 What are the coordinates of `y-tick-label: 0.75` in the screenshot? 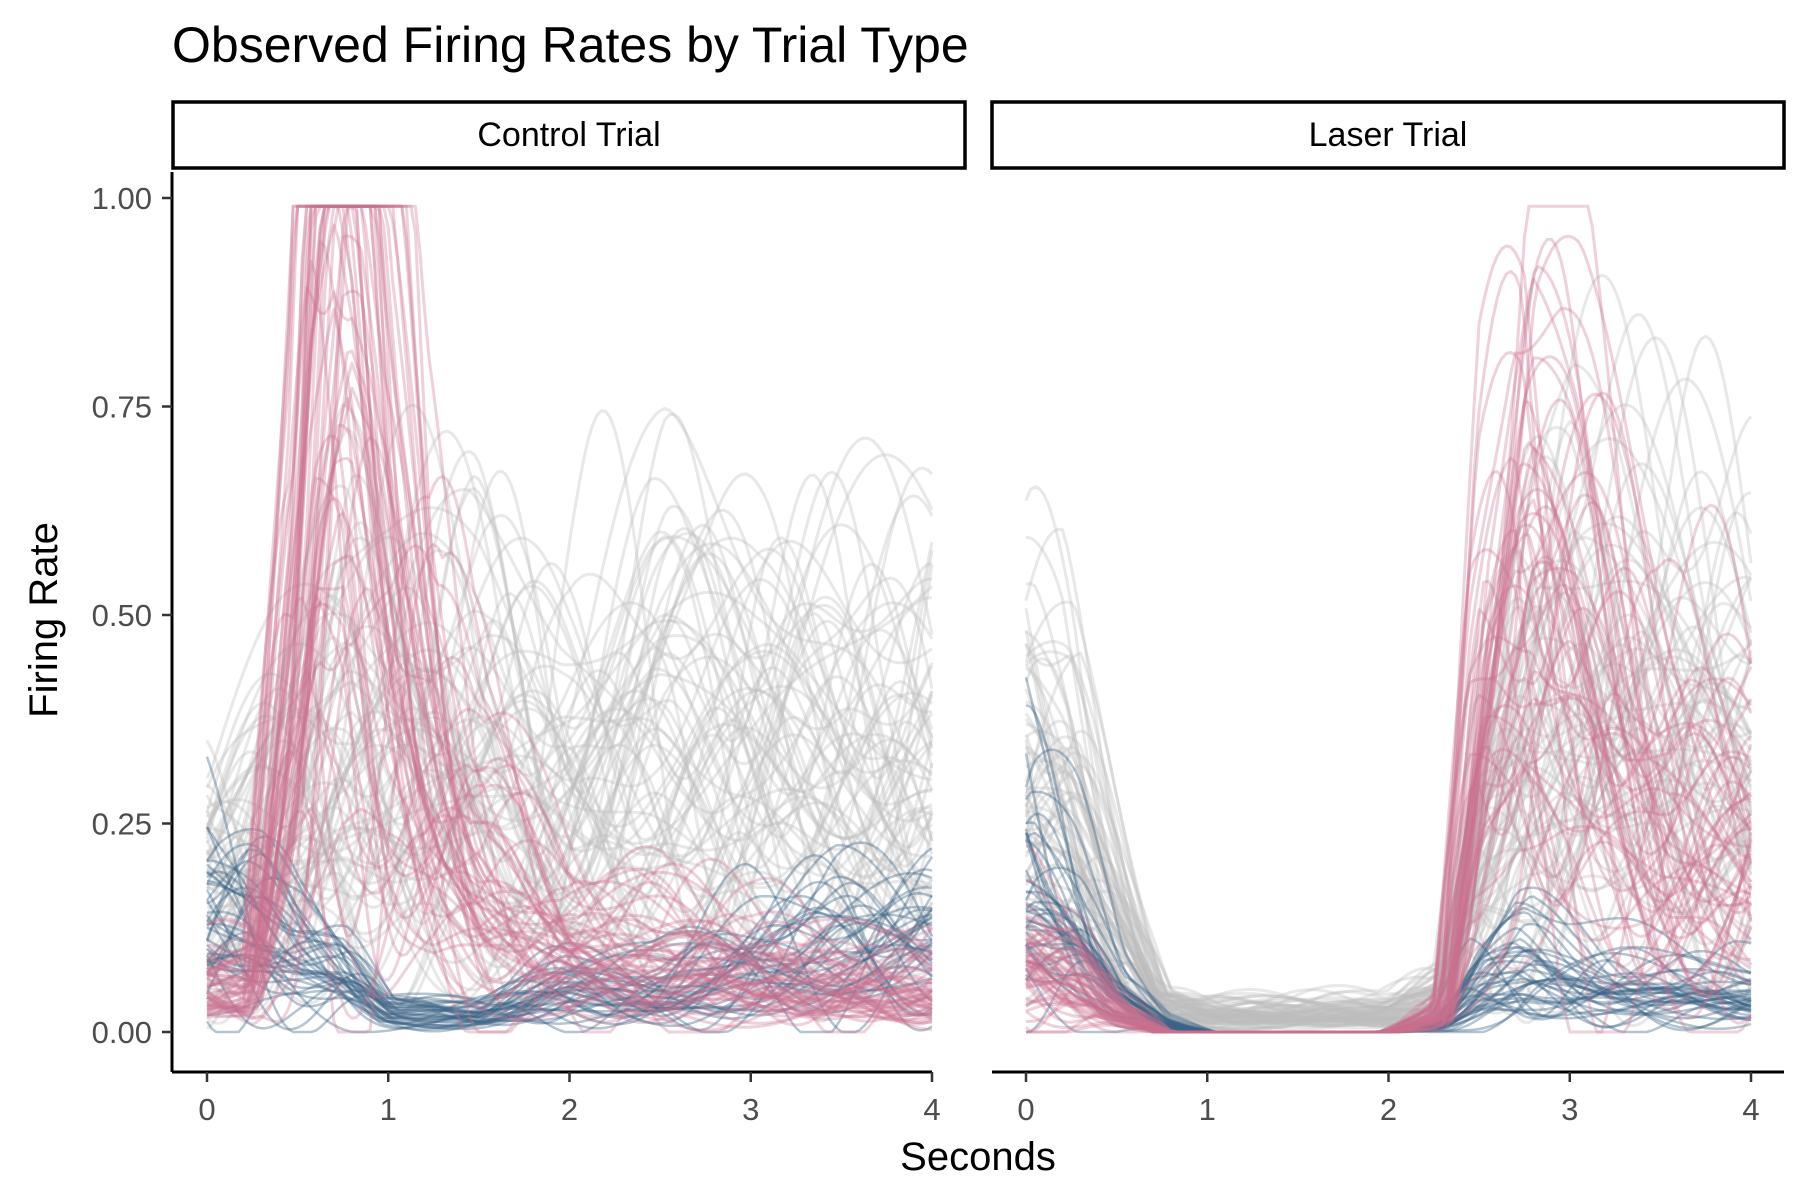 It's located at (122, 407).